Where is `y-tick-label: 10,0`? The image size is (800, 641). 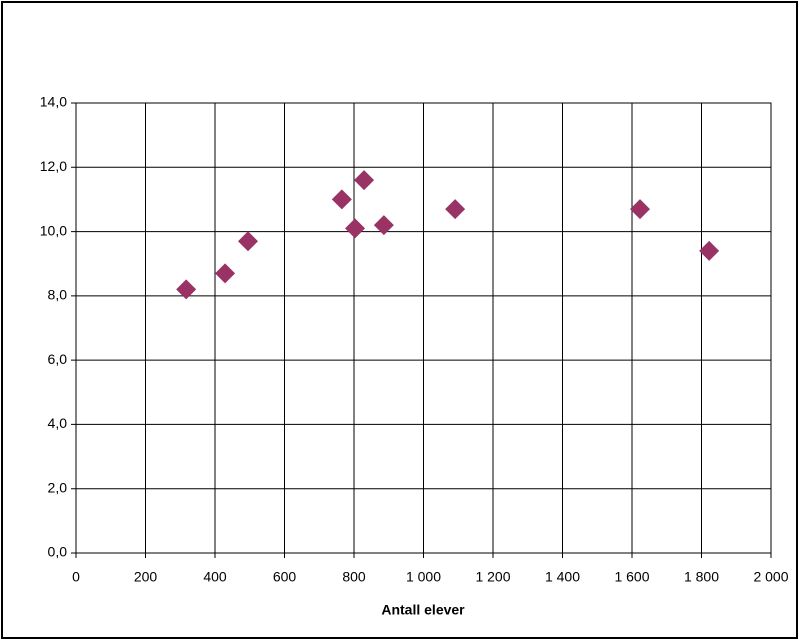 y-tick-label: 10,0 is located at coordinates (53, 230).